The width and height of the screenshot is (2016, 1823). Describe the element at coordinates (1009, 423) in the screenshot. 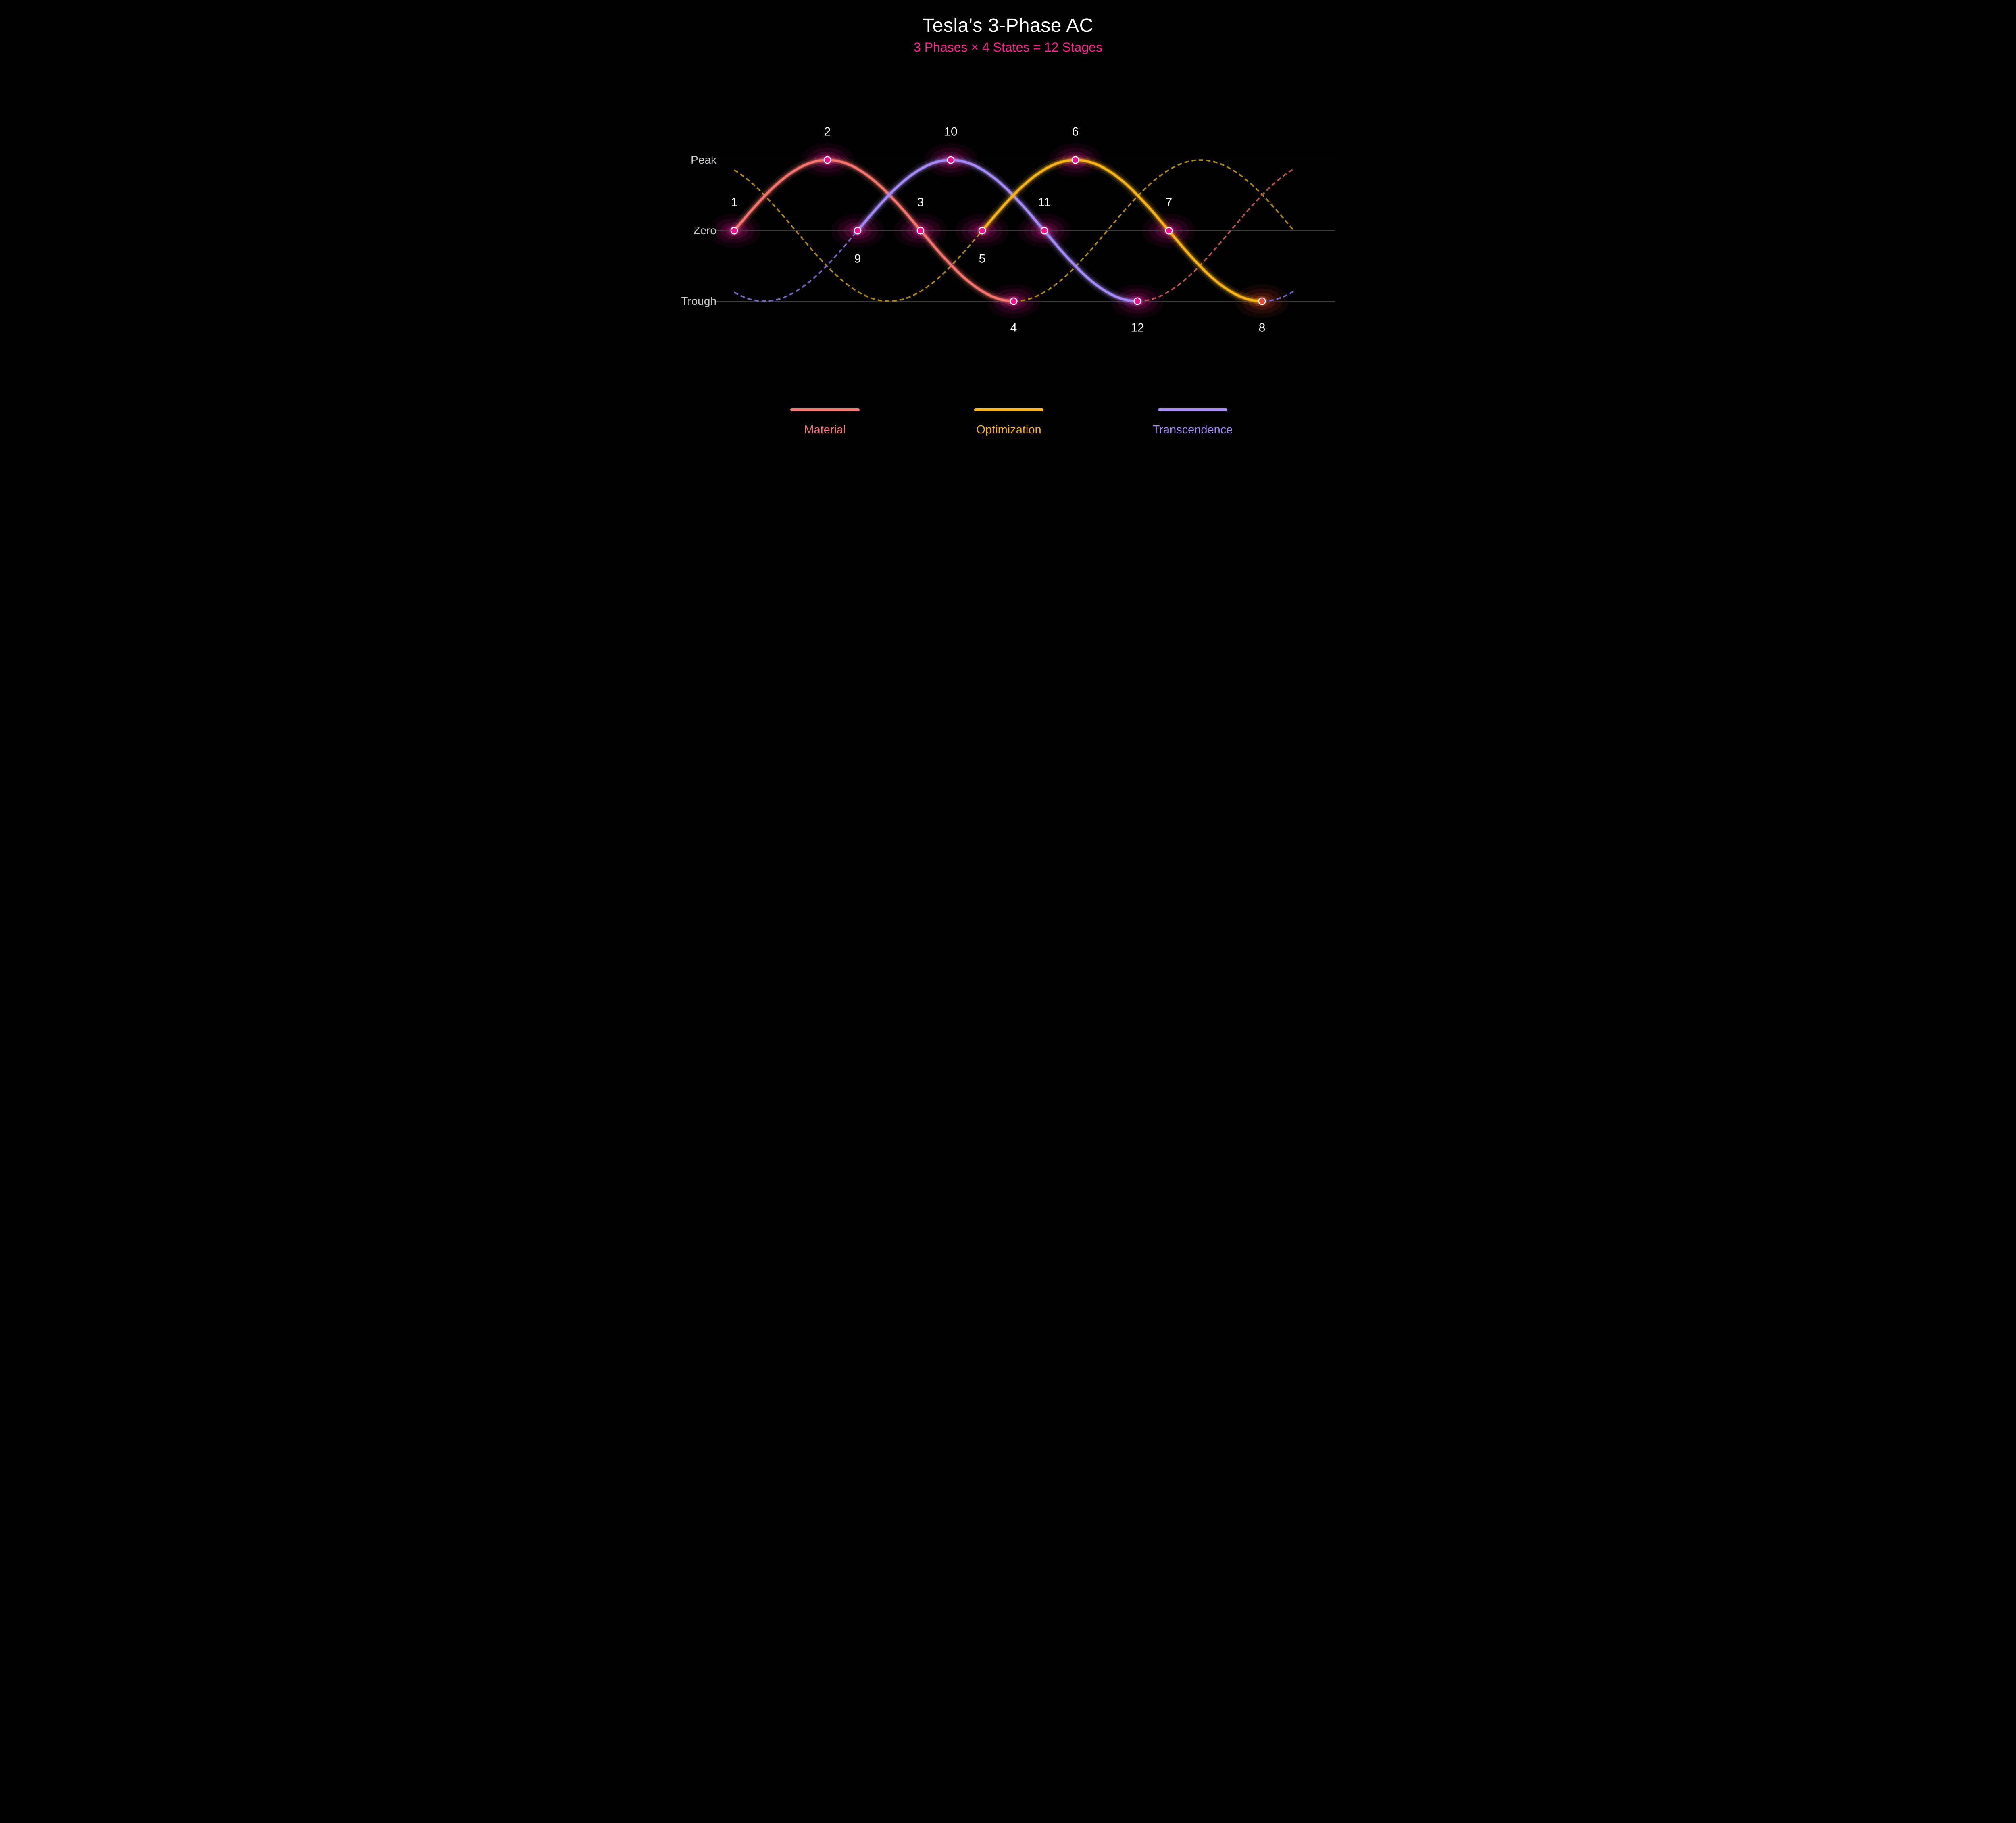

I see `legend-item-optimization: Optimization` at that location.